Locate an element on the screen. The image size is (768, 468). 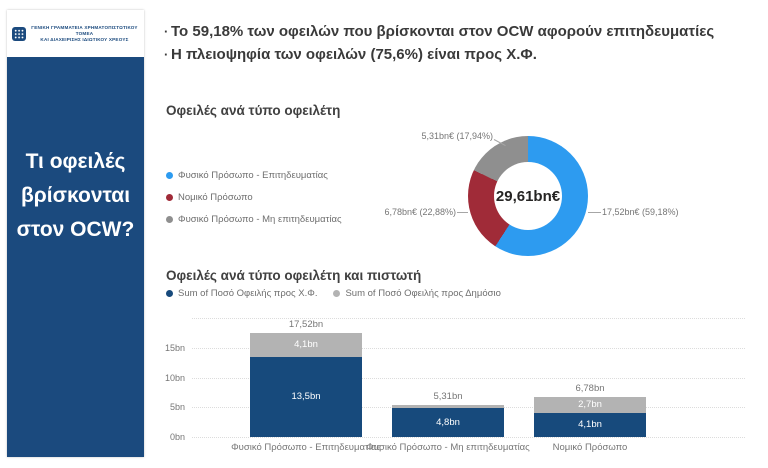
y-axis-tick: 15bn is located at coordinates (174, 347).